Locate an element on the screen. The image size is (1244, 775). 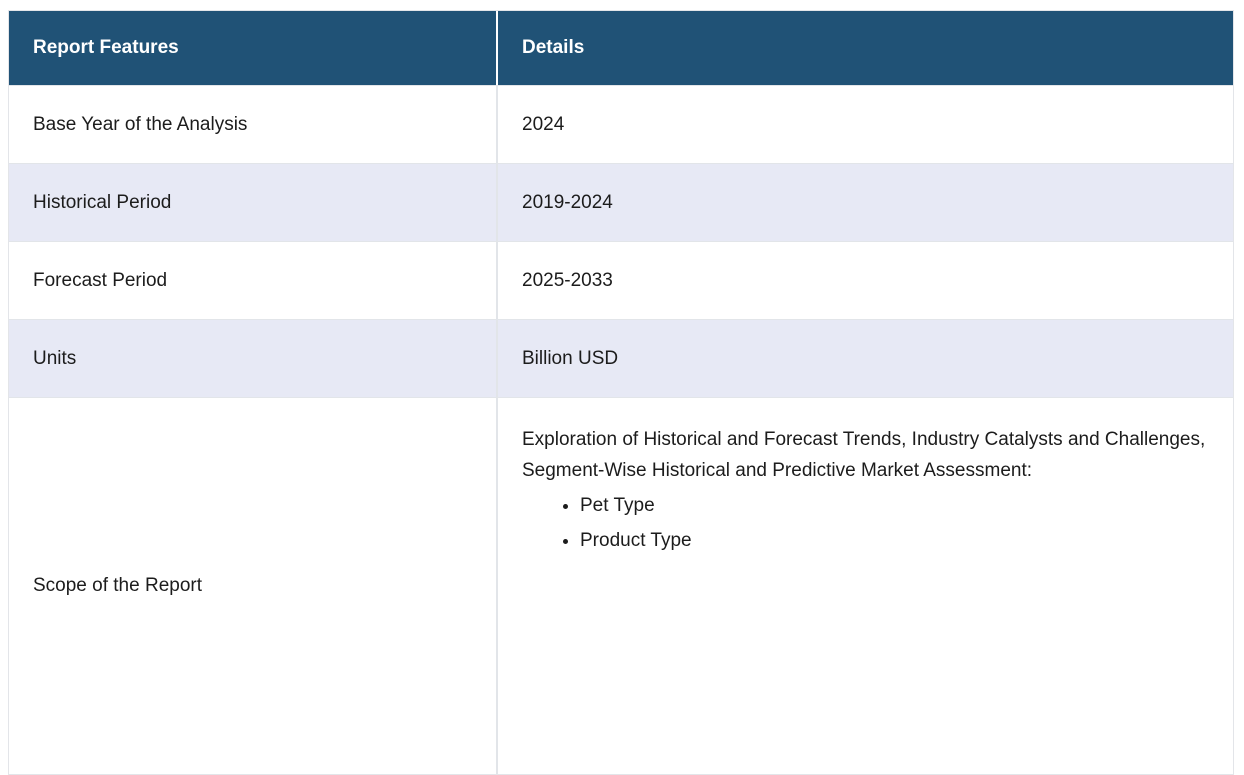
cell-feature-forecast-period: Forecast Period is located at coordinates (253, 280).